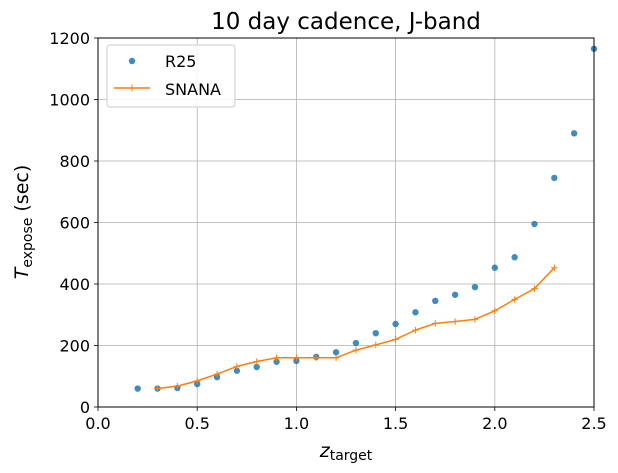 This screenshot has width=618, height=473. Describe the element at coordinates (22, 272) in the screenshot. I see `y-axis-label-main: T` at that location.